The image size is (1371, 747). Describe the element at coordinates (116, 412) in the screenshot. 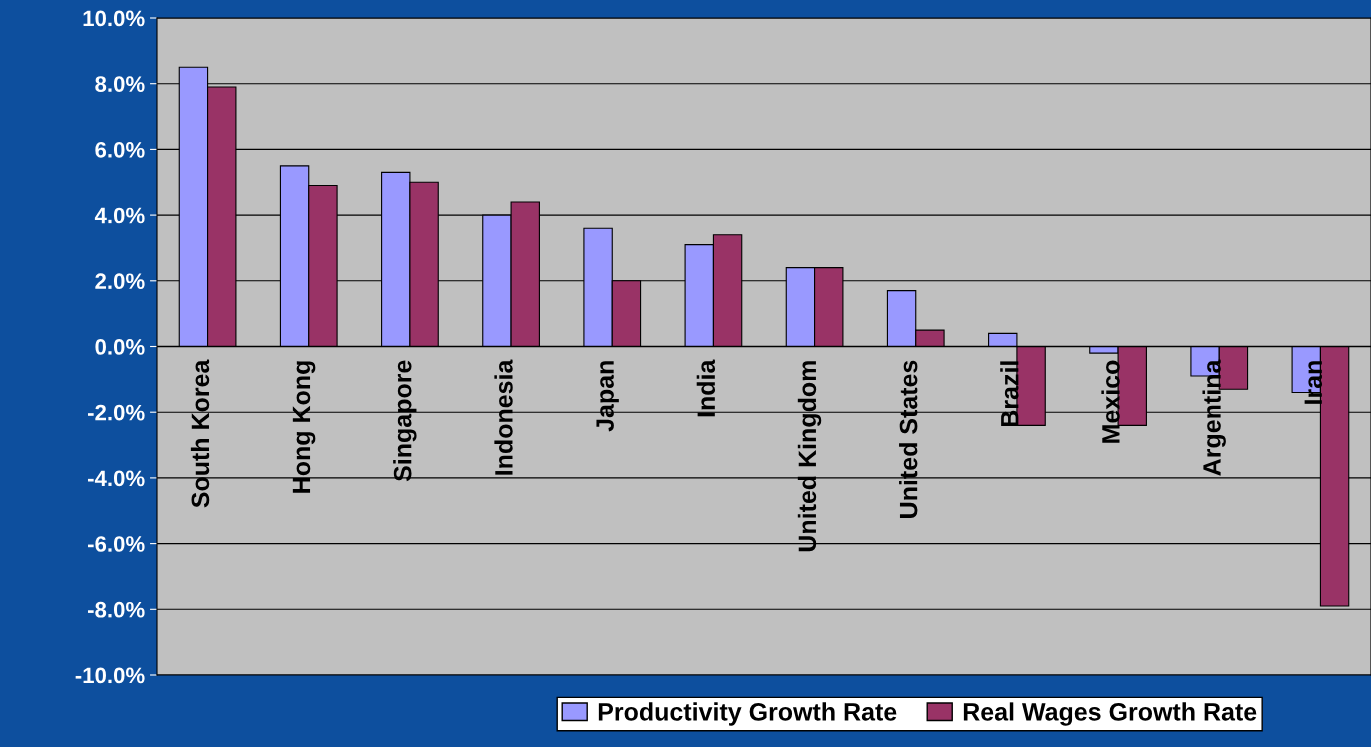

I see `y-tick-label: -2.0%` at that location.